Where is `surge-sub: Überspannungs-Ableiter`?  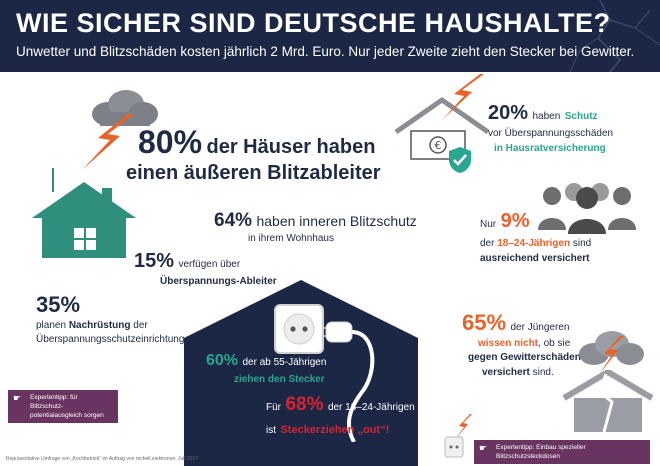
surge-sub: Überspannungs-Ableiter is located at coordinates (218, 281).